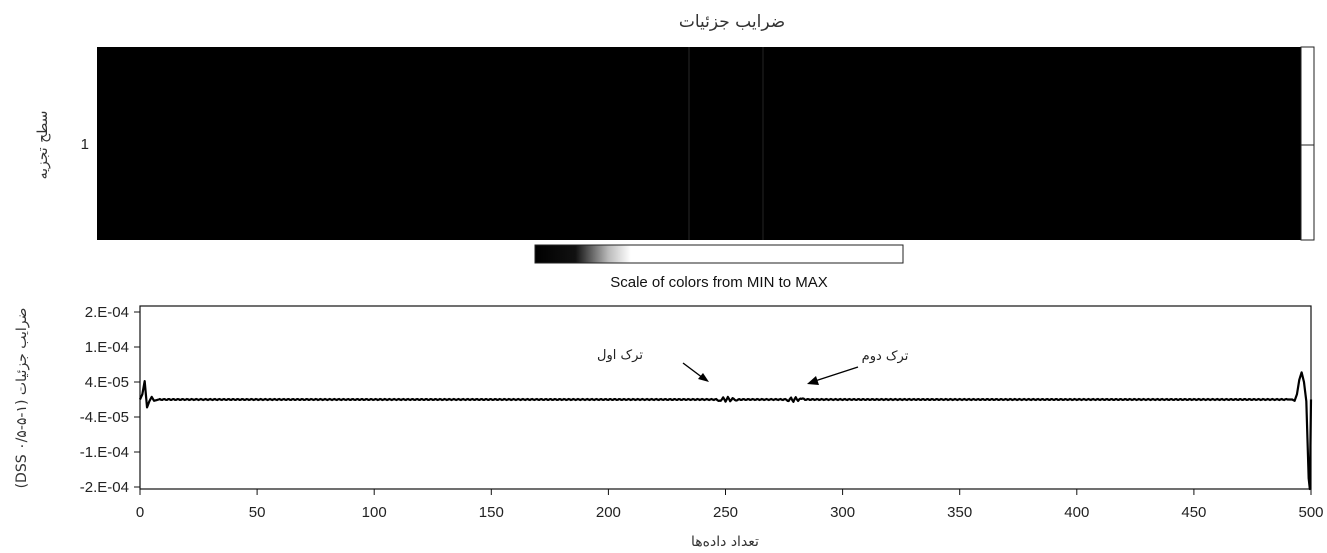  What do you see at coordinates (110, 400) in the screenshot?
I see `y-axis: 2.E-04 1.E-04 4.E-05 -4.E-05 -1.E-04 -2.E-04` at bounding box center [110, 400].